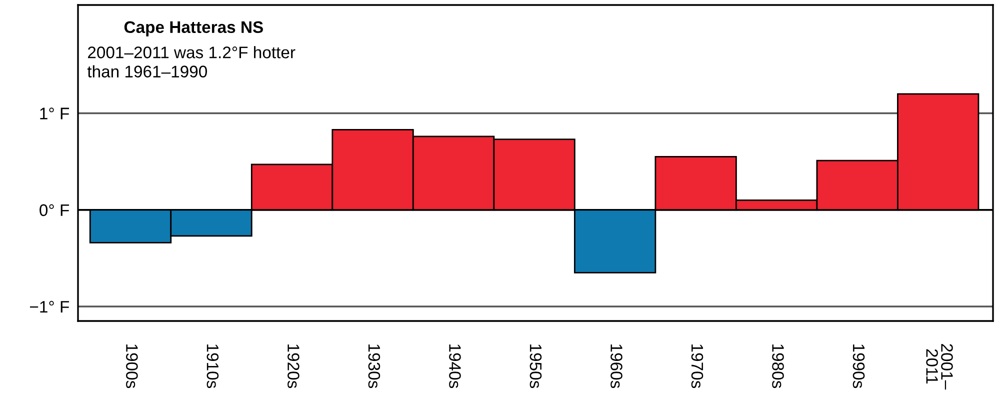 Image resolution: width=995 pixels, height=406 pixels. I want to click on x-tick-label: 2001– 2011, so click(939, 367).